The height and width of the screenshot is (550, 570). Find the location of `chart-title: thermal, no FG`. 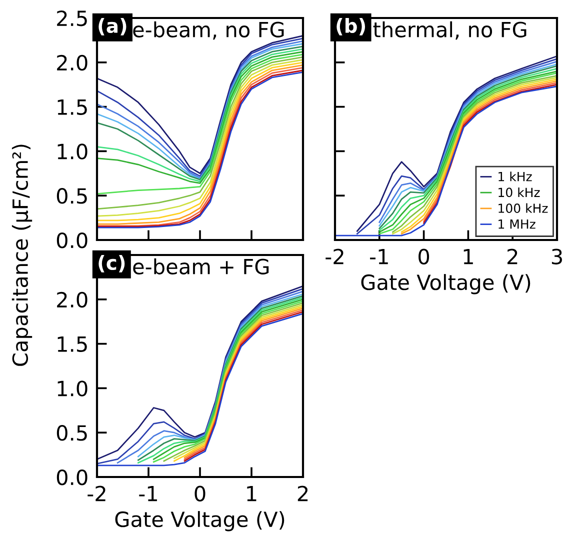

chart-title: thermal, no FG is located at coordinates (449, 30).